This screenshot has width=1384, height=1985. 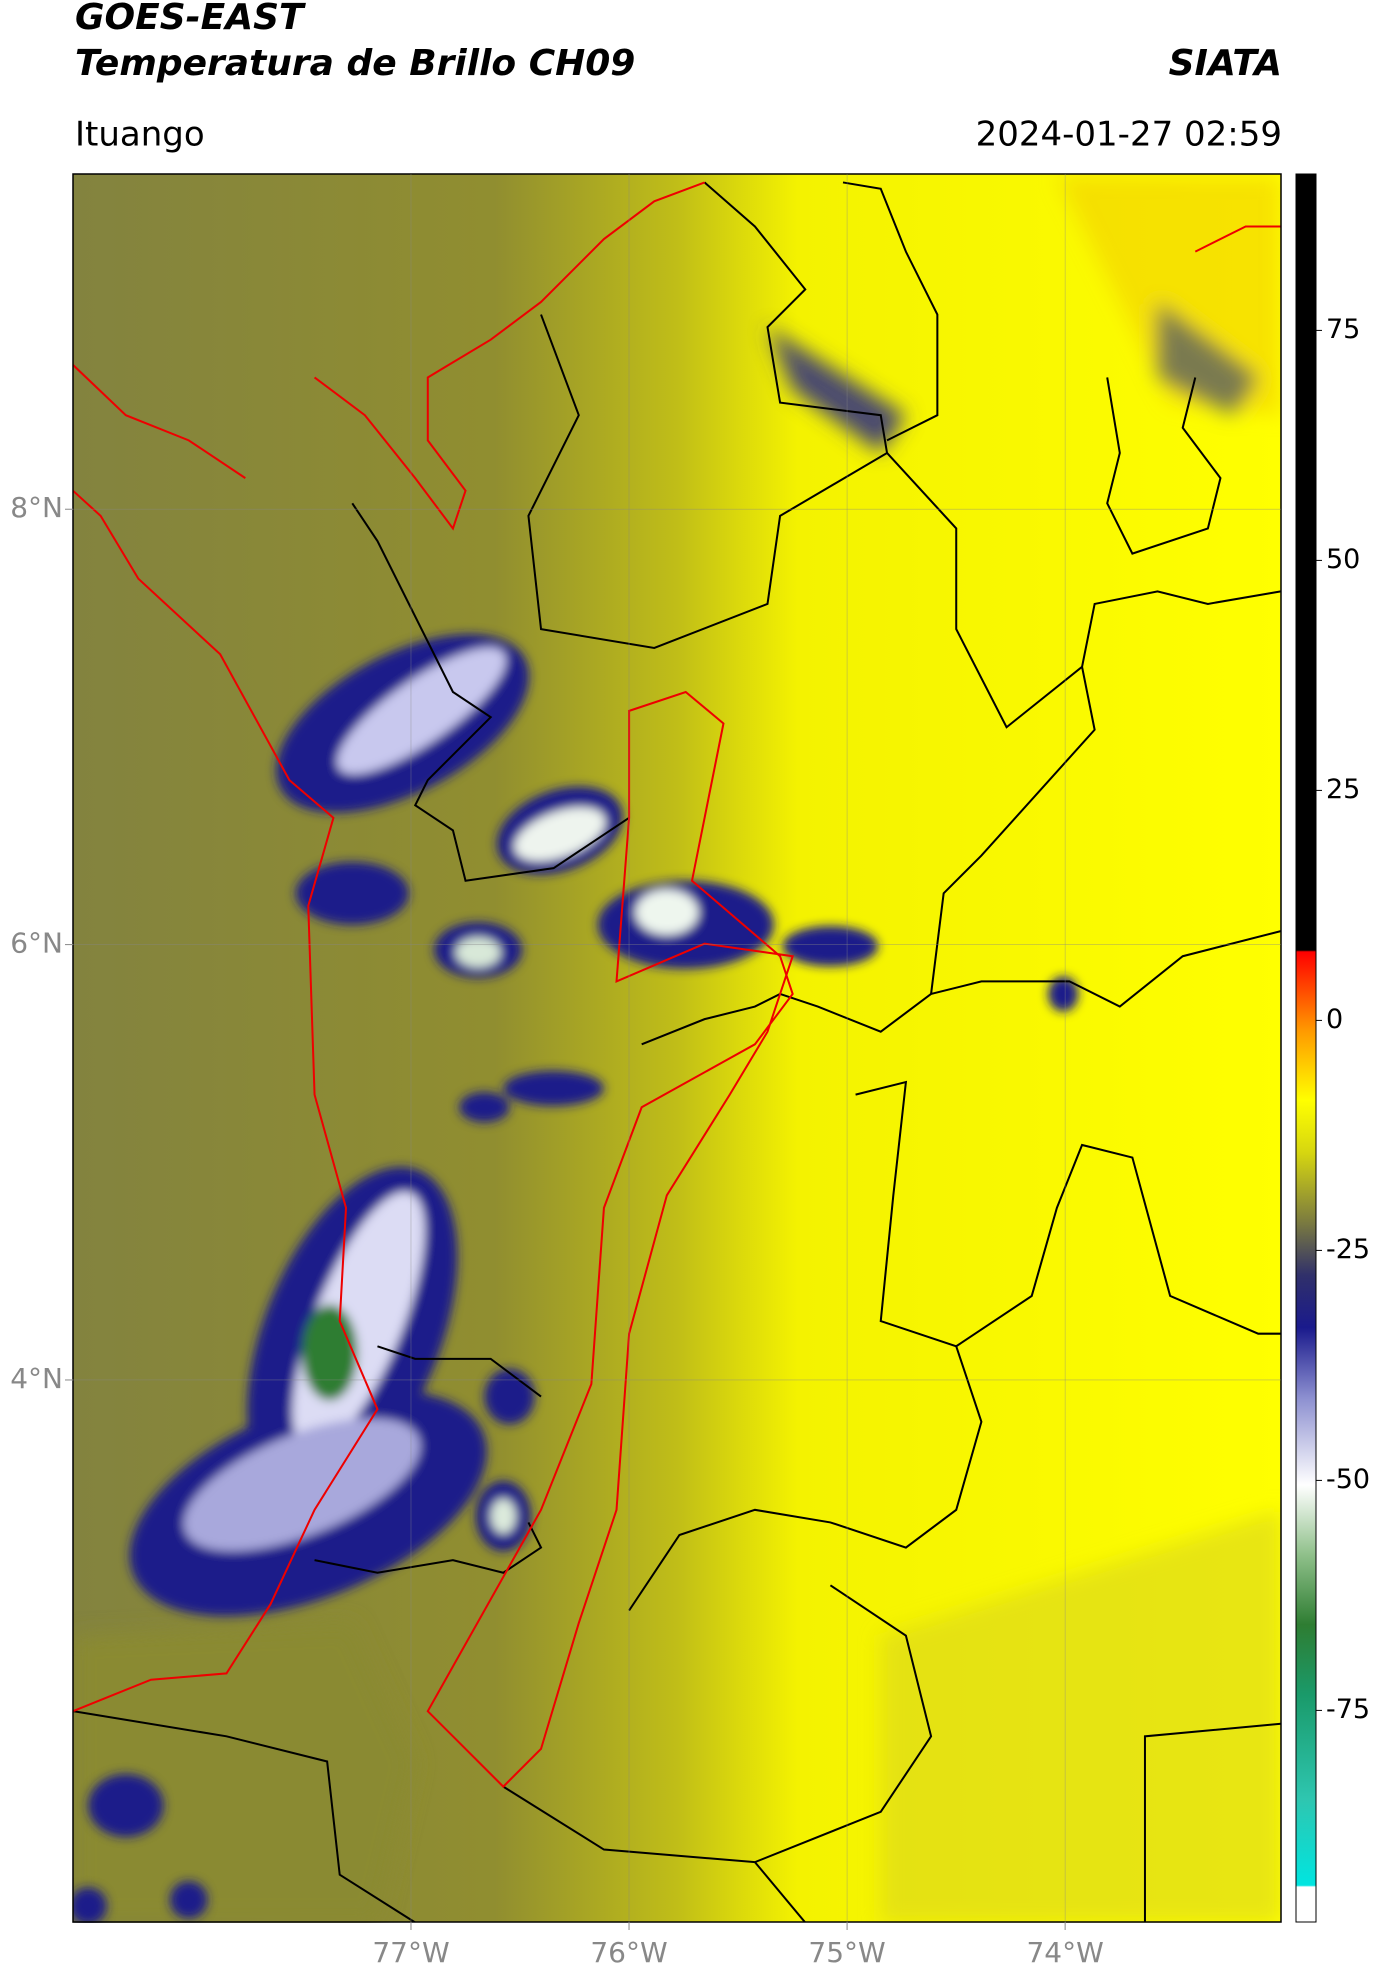 I want to click on title: GOES-EAST, so click(x=190, y=19).